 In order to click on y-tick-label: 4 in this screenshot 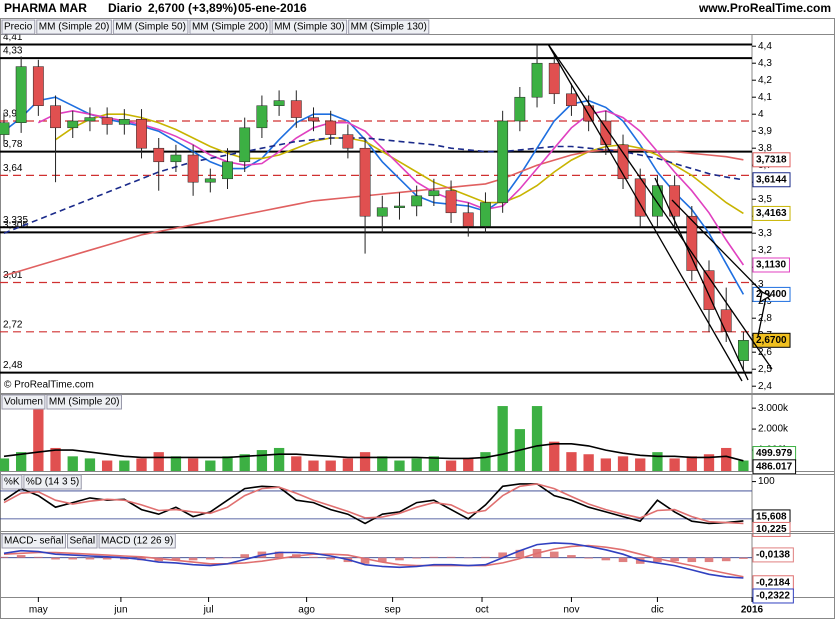, I will do `click(761, 114)`.